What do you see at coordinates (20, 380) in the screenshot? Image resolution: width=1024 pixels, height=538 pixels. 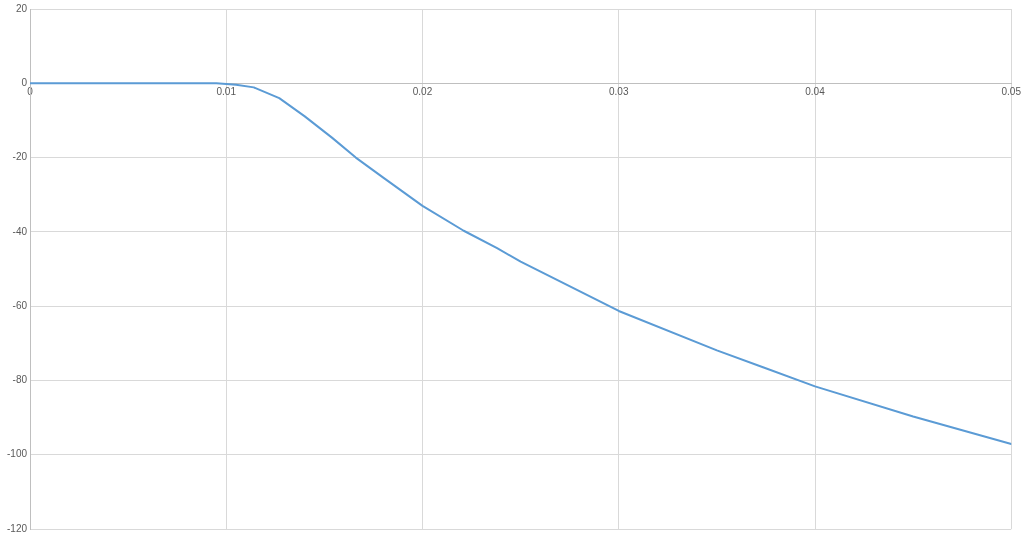 I see `y-tick-label: -80` at bounding box center [20, 380].